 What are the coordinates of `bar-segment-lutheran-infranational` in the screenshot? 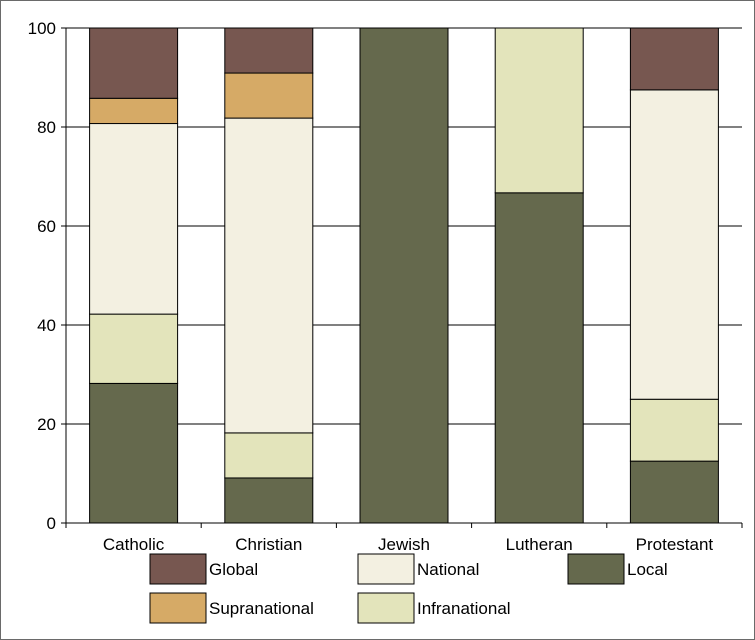 It's located at (539, 110).